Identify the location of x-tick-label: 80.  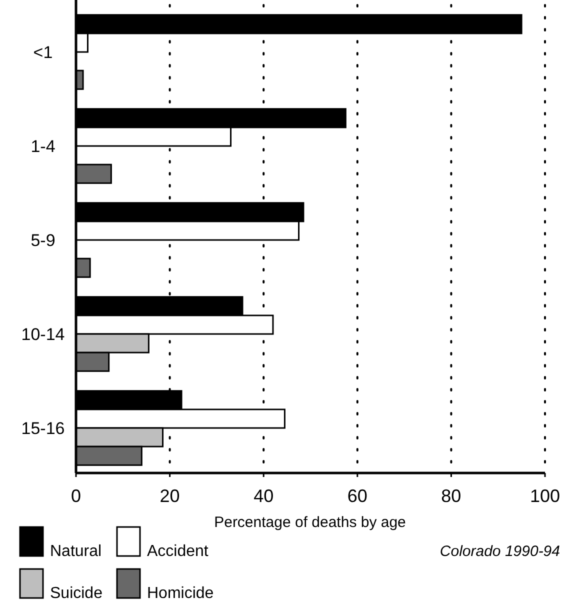
(451, 496).